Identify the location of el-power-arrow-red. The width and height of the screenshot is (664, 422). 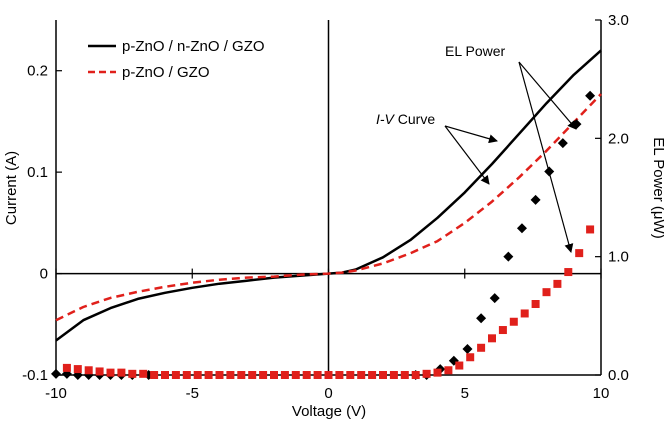
(546, 157).